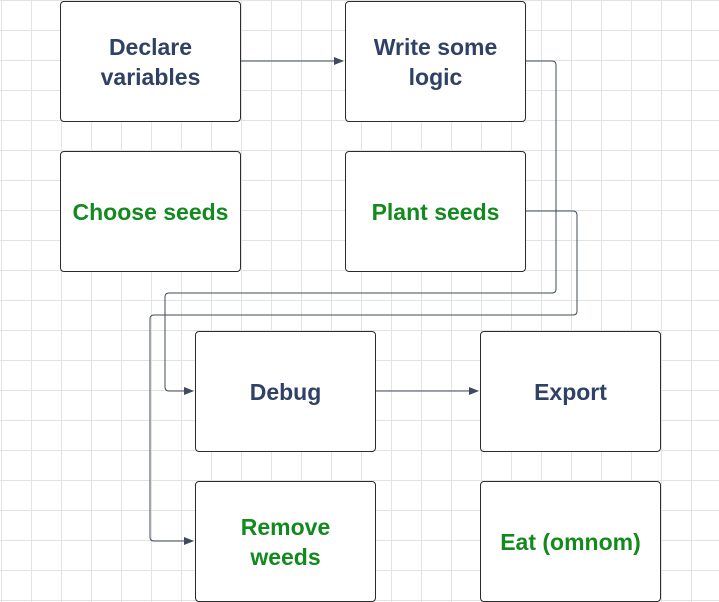 This screenshot has width=719, height=602. I want to click on node-label: Export, so click(570, 391).